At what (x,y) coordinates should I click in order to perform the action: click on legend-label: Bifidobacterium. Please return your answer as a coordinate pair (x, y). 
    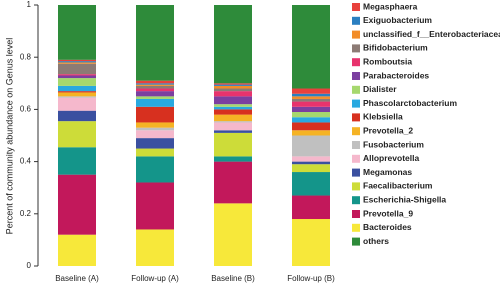
    Looking at the image, I should click on (395, 48).